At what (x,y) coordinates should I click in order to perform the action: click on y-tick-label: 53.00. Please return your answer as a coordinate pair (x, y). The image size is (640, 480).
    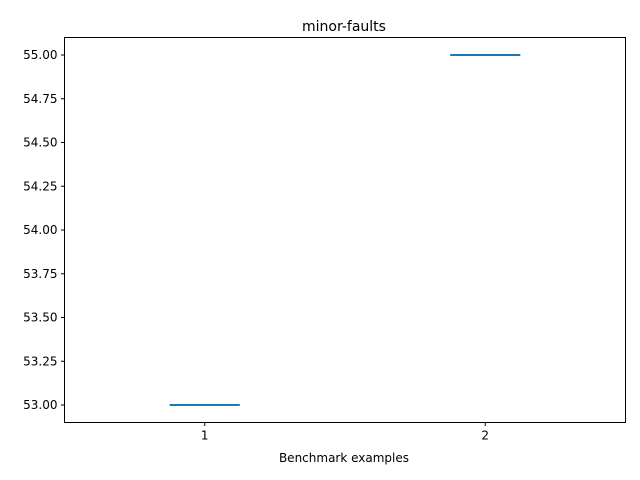
    Looking at the image, I should click on (40, 405).